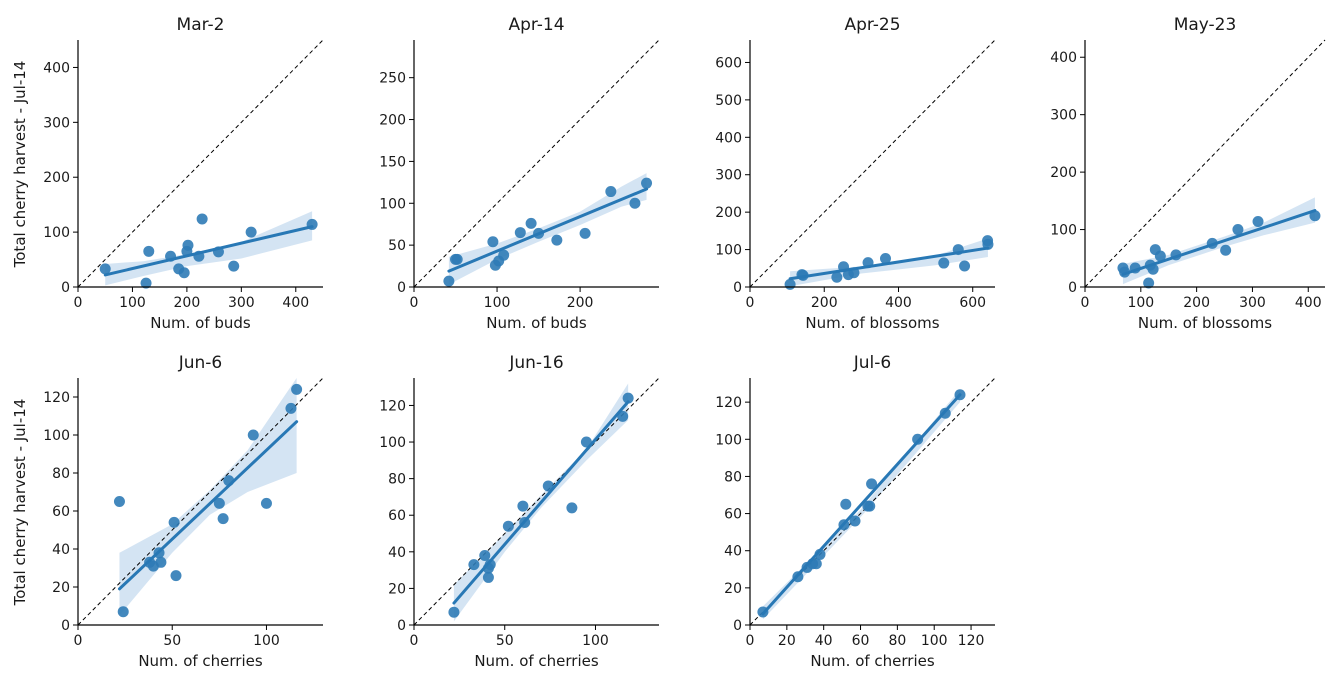 The width and height of the screenshot is (1328, 673). What do you see at coordinates (201, 25) in the screenshot?
I see `panel-title: Mar-2` at bounding box center [201, 25].